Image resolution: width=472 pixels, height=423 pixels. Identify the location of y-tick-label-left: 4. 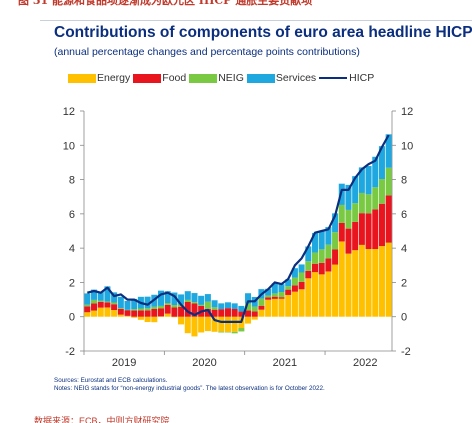
(72, 249).